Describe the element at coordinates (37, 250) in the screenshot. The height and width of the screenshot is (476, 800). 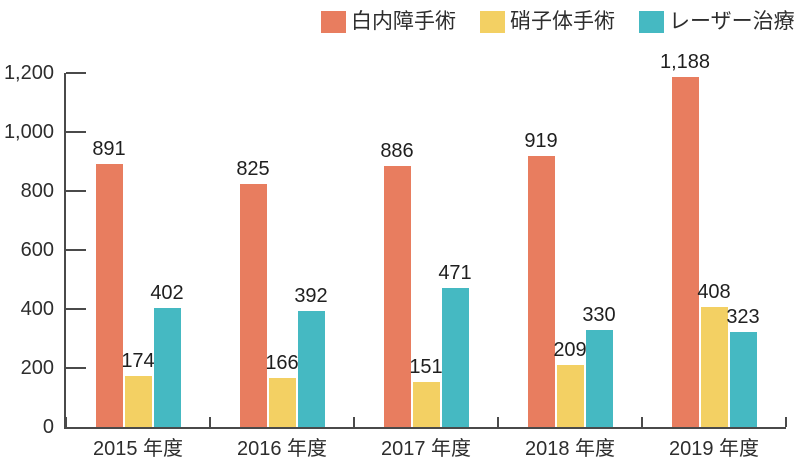
I see `y-axis-label: 600` at that location.